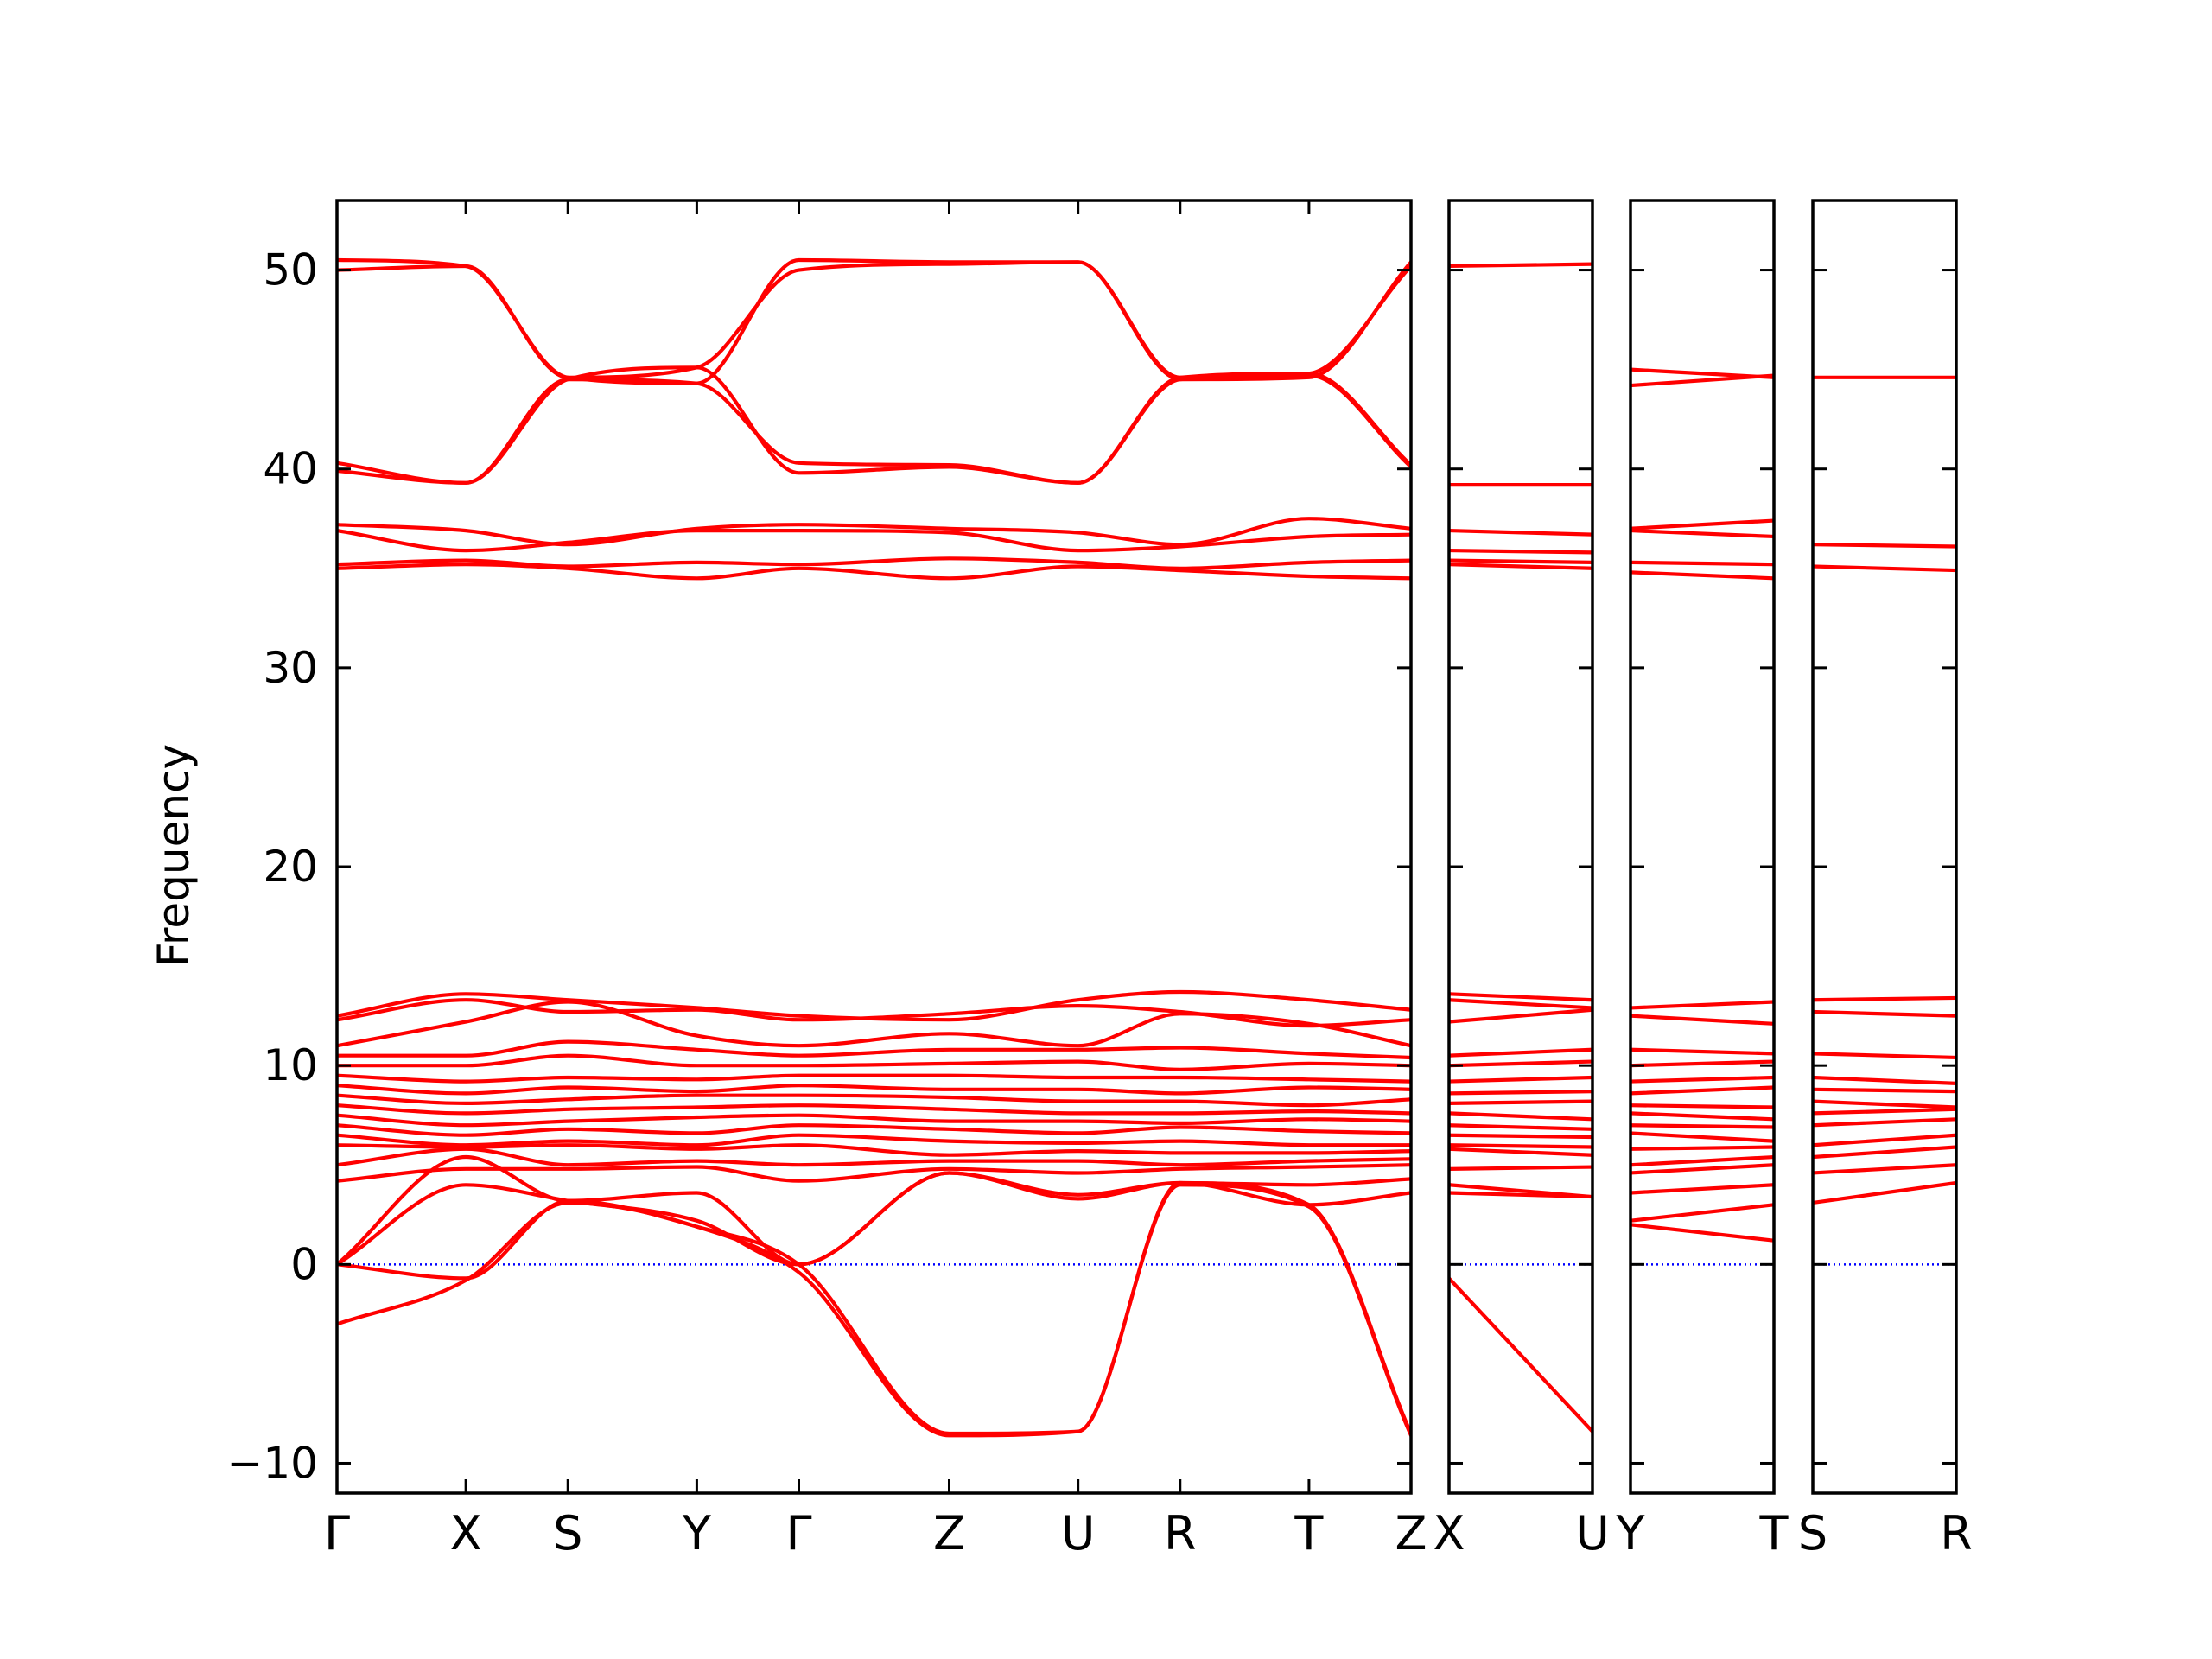 The image size is (2212, 1659). I want to click on x-tick-label: S, so click(1812, 1533).